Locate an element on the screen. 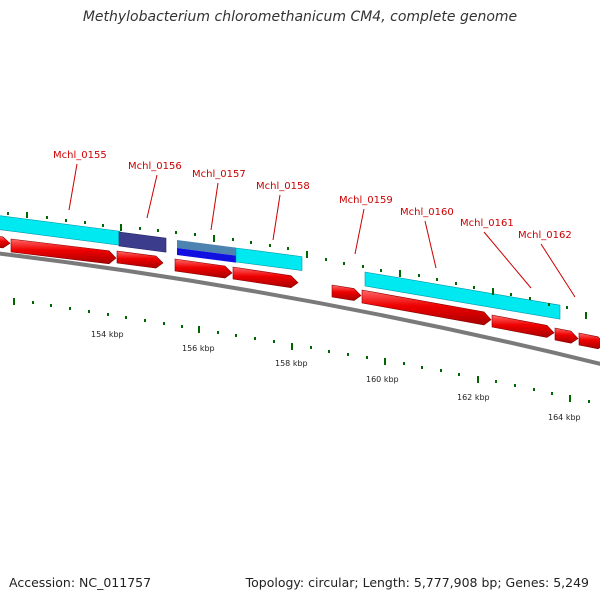  scale-label: 160 kbp is located at coordinates (382, 379).